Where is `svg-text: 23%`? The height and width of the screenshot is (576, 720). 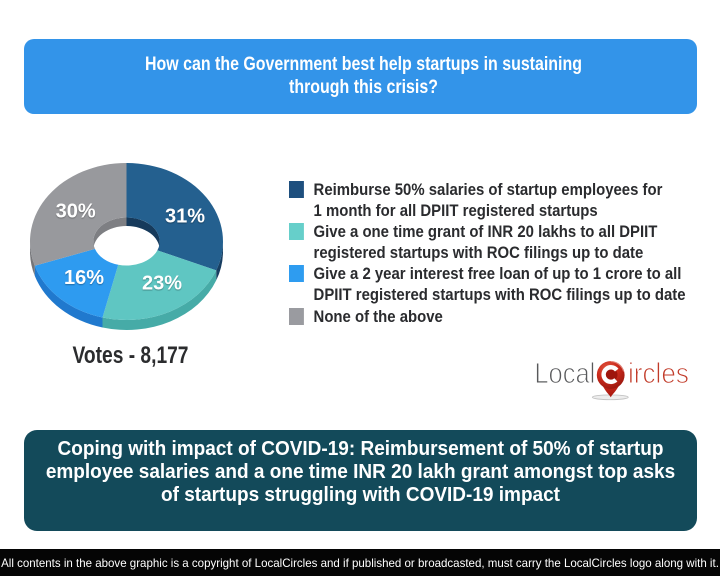 svg-text: 23% is located at coordinates (162, 283).